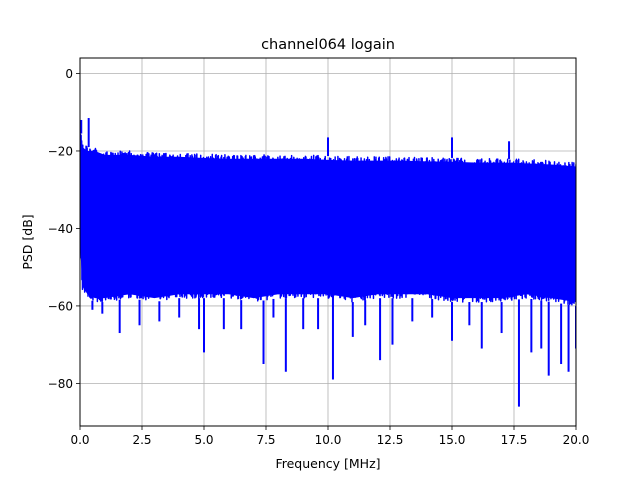  Describe the element at coordinates (452, 440) in the screenshot. I see `x-tick-label: 15.0` at that location.